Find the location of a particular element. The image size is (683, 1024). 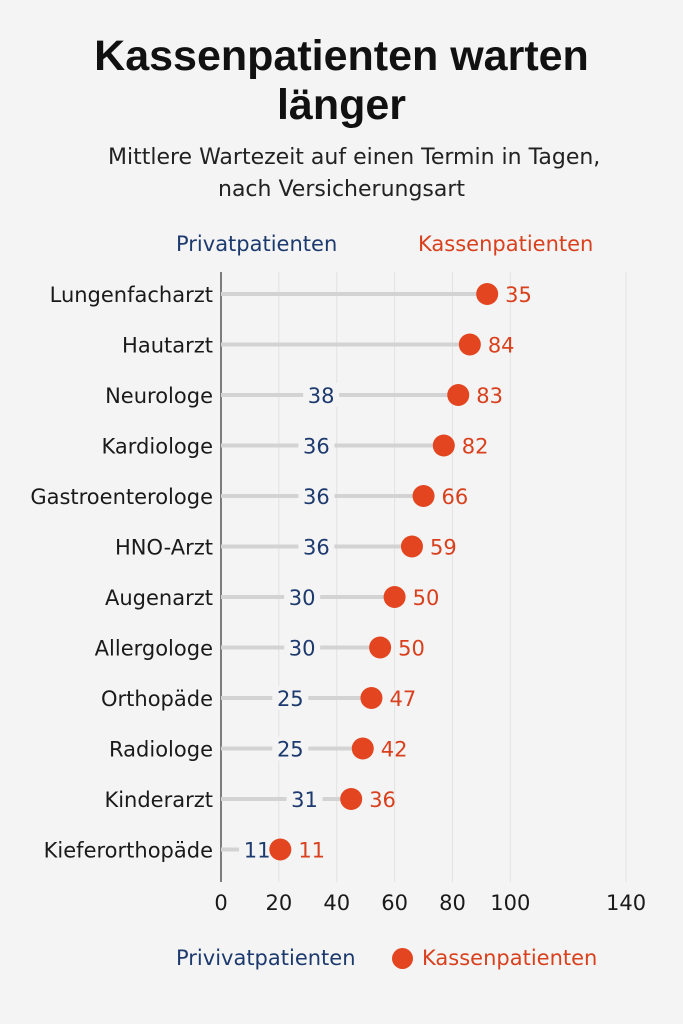

category-label: Kinderarzt is located at coordinates (158, 800).